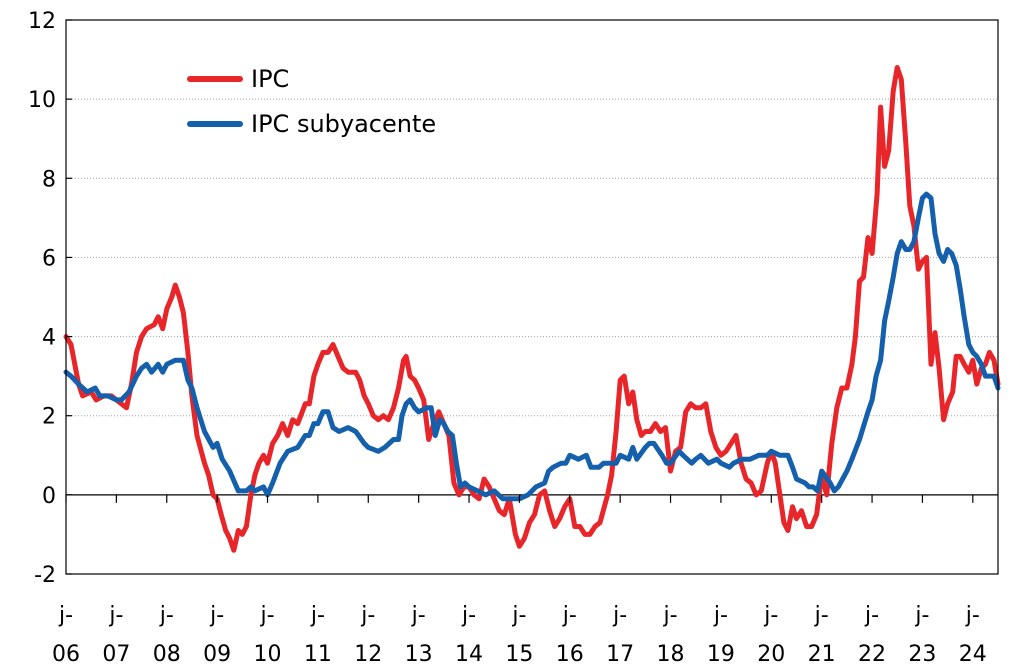  What do you see at coordinates (822, 654) in the screenshot?
I see `x-tick-label-year: 21` at bounding box center [822, 654].